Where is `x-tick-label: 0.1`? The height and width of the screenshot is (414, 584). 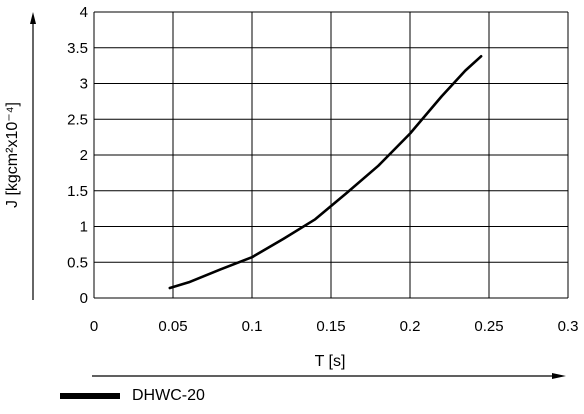 x-tick-label: 0.1 is located at coordinates (252, 326).